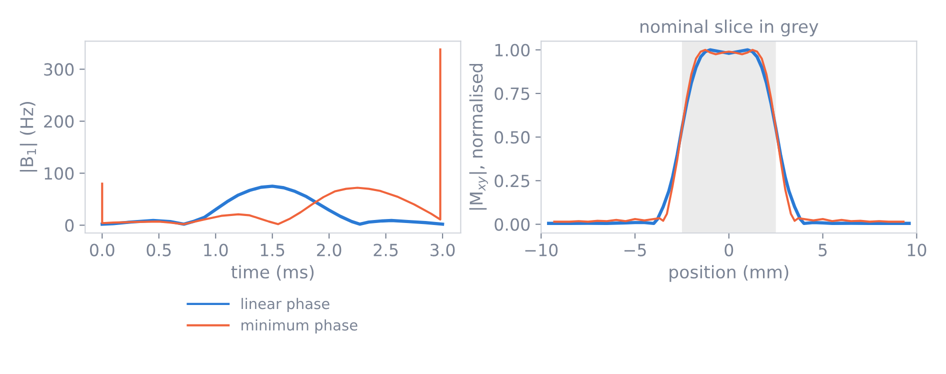 The height and width of the screenshot is (374, 946). I want to click on y-axis-title: |M$_{xy}$|, normalised, so click(478, 137).